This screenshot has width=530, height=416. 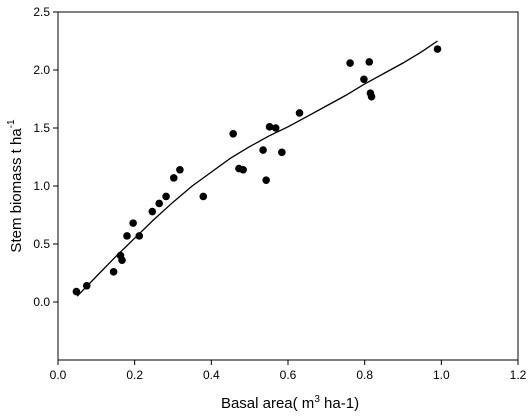 I want to click on x-tick-label: 0.4, so click(x=211, y=375).